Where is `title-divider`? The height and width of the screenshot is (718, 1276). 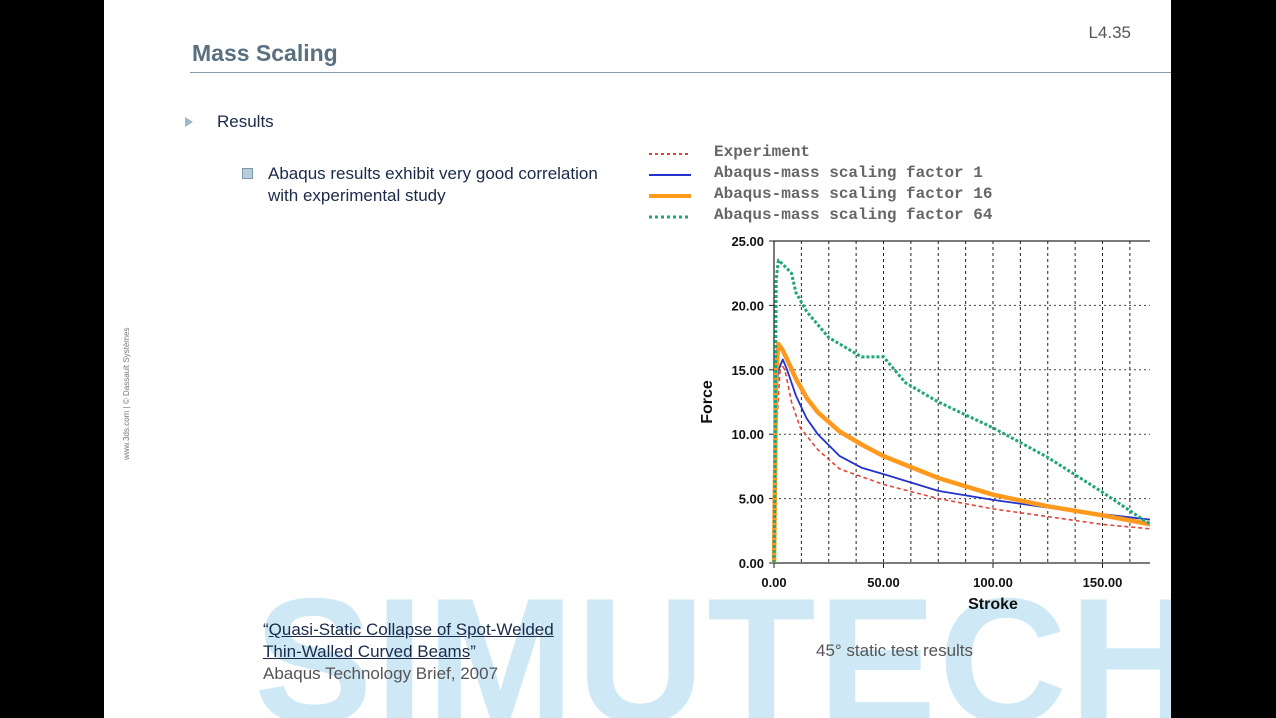
title-divider is located at coordinates (680, 72).